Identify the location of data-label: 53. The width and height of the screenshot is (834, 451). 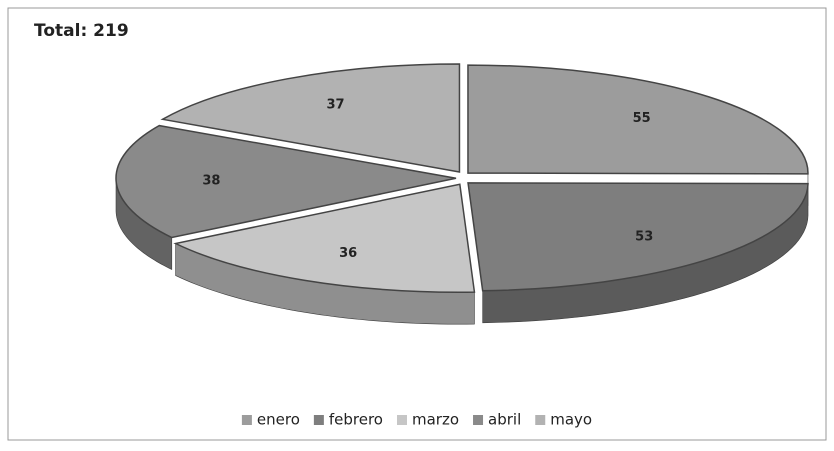
(644, 236).